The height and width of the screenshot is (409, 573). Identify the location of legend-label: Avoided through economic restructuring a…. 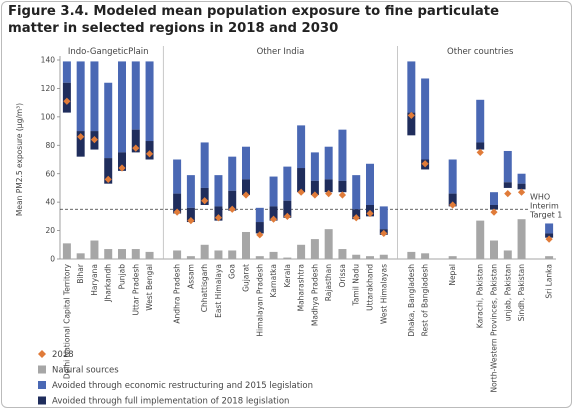
(182, 386).